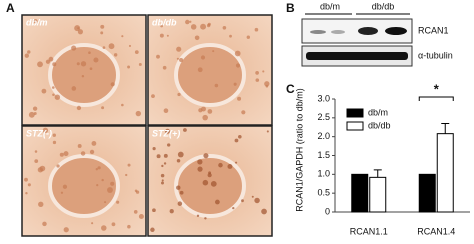 Image resolution: width=474 pixels, height=244 pixels. I want to click on blot-row-label: RCAN1, so click(433, 30).